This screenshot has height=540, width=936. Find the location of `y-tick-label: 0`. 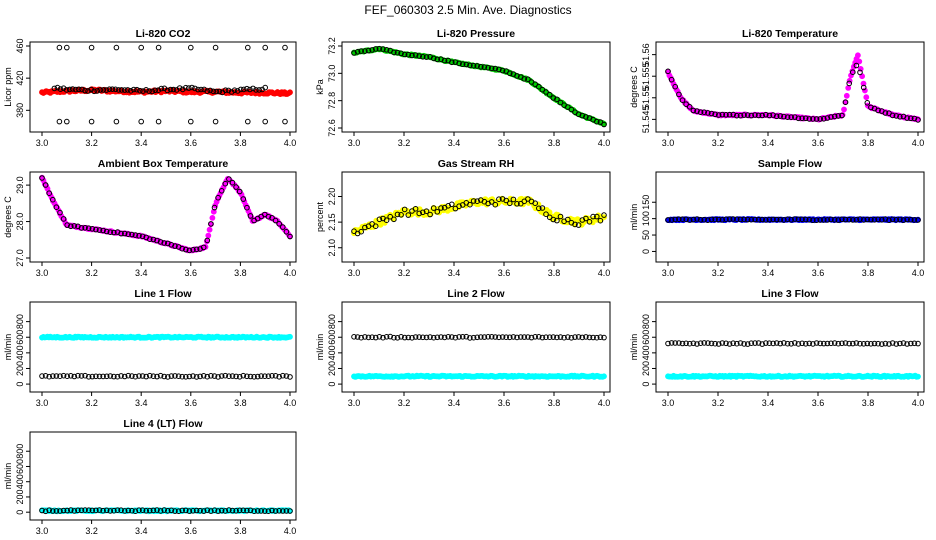

y-tick-label: 0 is located at coordinates (332, 384).